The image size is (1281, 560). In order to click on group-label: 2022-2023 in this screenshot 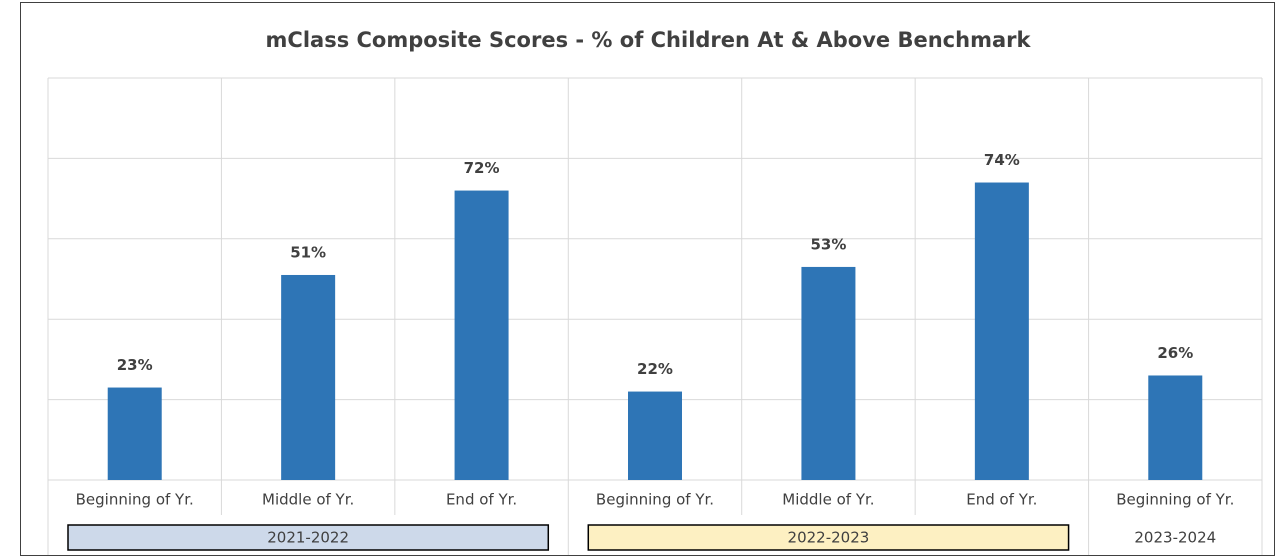, I will do `click(829, 538)`.